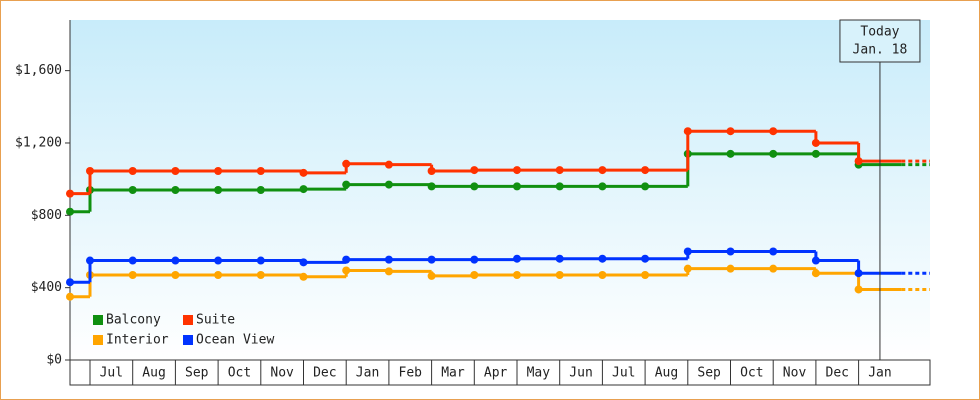 Image resolution: width=980 pixels, height=400 pixels. What do you see at coordinates (880, 41) in the screenshot?
I see `today-box` at bounding box center [880, 41].